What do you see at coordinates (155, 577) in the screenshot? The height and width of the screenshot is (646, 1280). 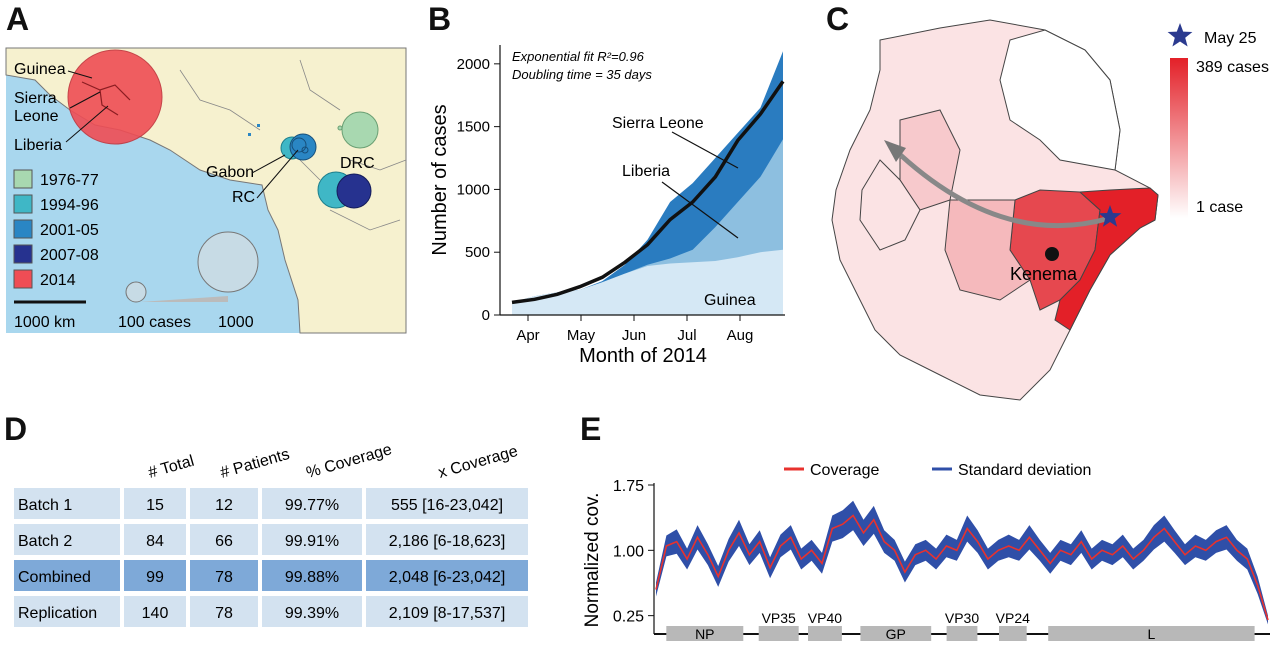 I see `table-cell-text: 99` at bounding box center [155, 577].